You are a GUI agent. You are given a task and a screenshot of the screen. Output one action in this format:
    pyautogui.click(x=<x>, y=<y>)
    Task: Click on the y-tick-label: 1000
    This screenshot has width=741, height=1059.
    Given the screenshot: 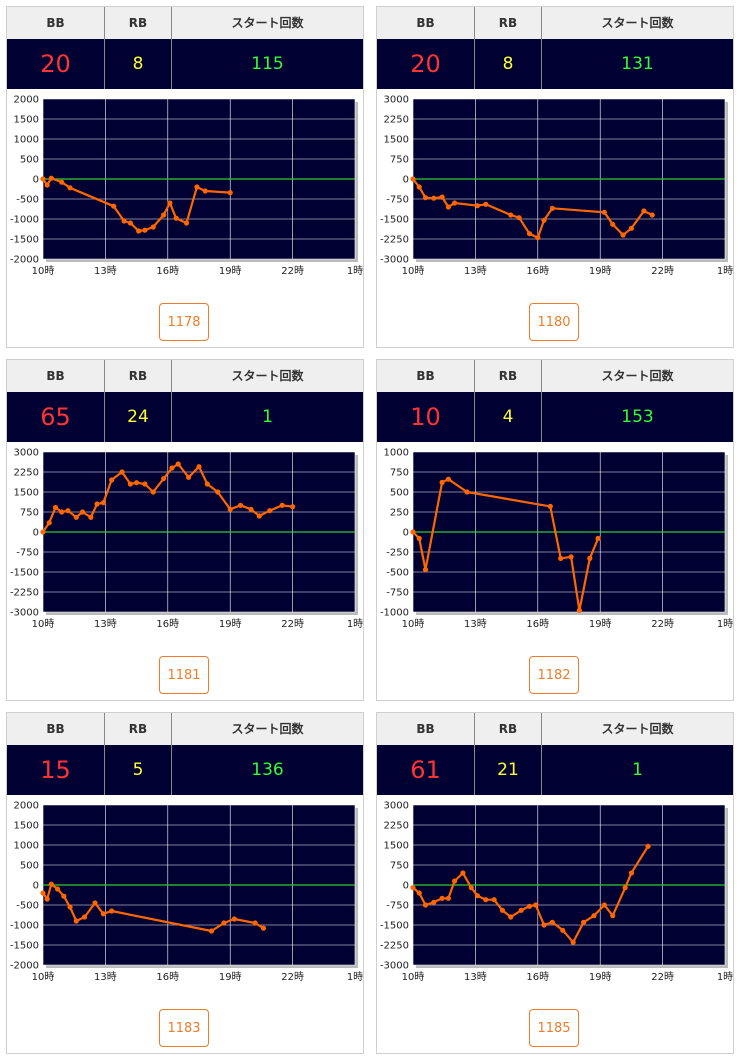 What is the action you would take?
    pyautogui.click(x=26, y=140)
    